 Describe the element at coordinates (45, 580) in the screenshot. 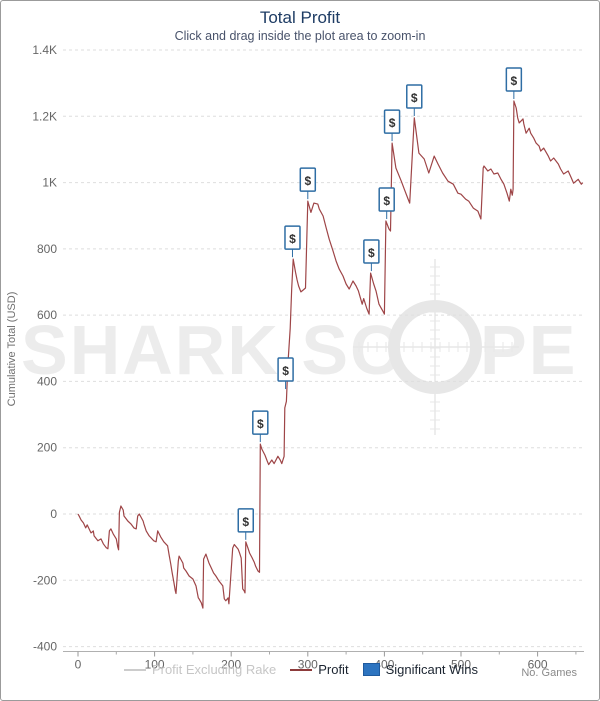

I see `y-tick-label: -200` at that location.